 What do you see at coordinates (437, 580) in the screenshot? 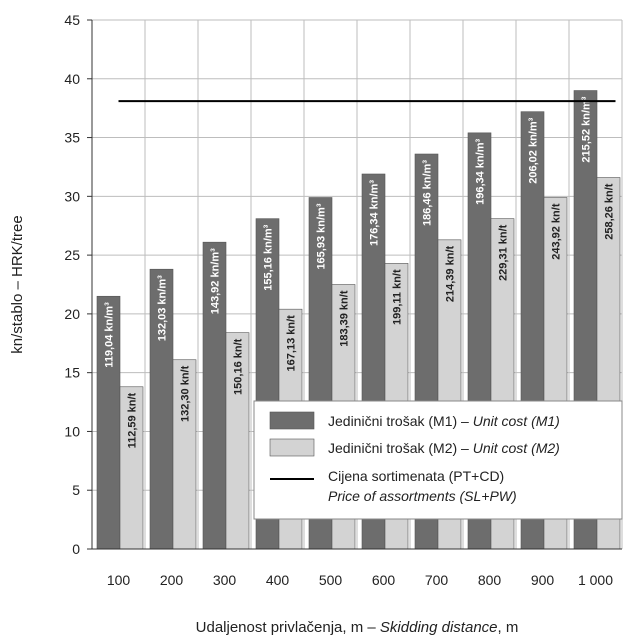
I see `x-tick-label: 700` at bounding box center [437, 580].